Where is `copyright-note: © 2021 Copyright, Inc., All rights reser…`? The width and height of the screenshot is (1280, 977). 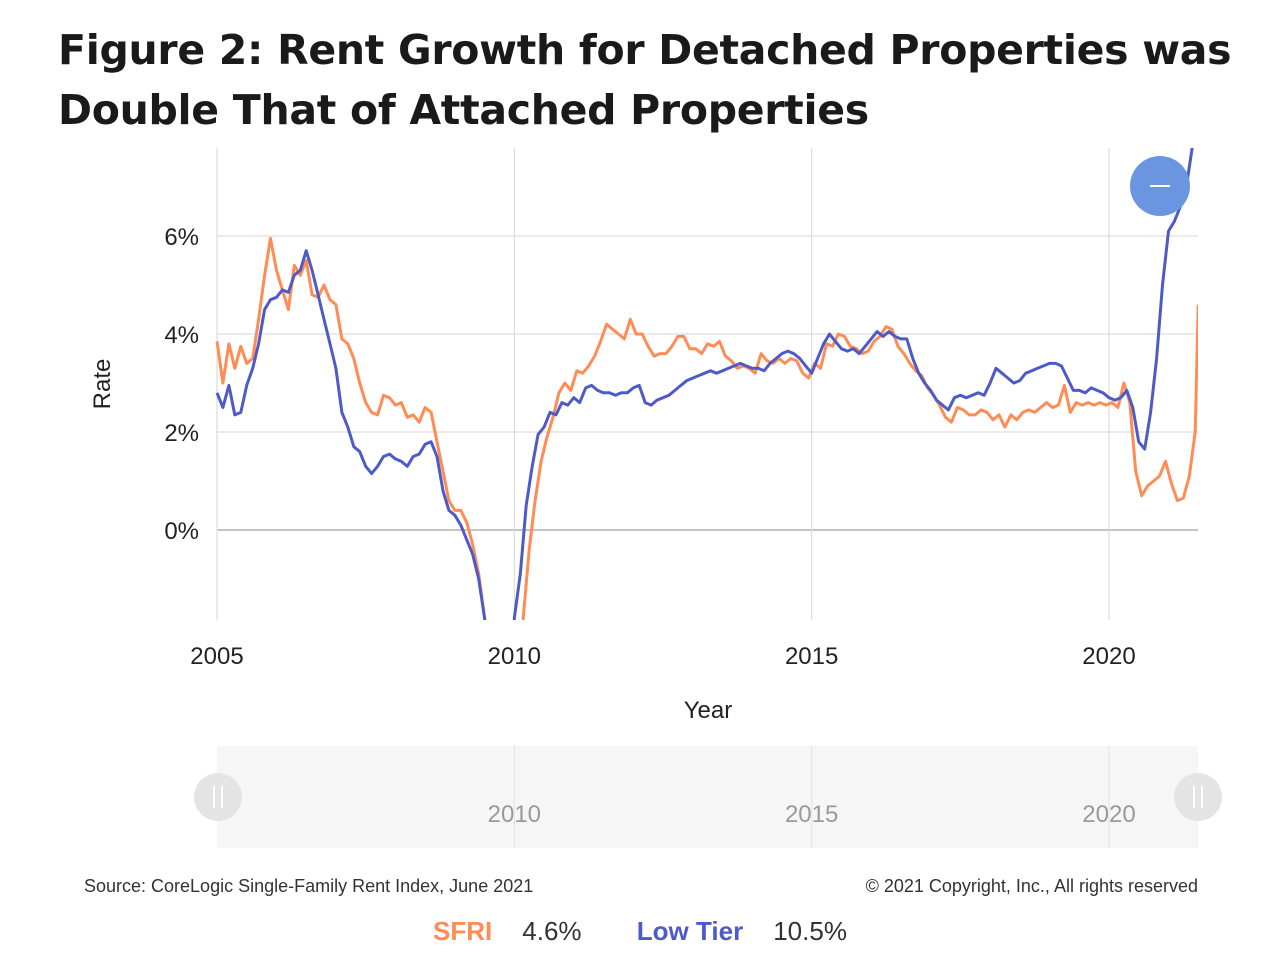
copyright-note: © 2021 Copyright, Inc., All rights reser… is located at coordinates (1031, 886).